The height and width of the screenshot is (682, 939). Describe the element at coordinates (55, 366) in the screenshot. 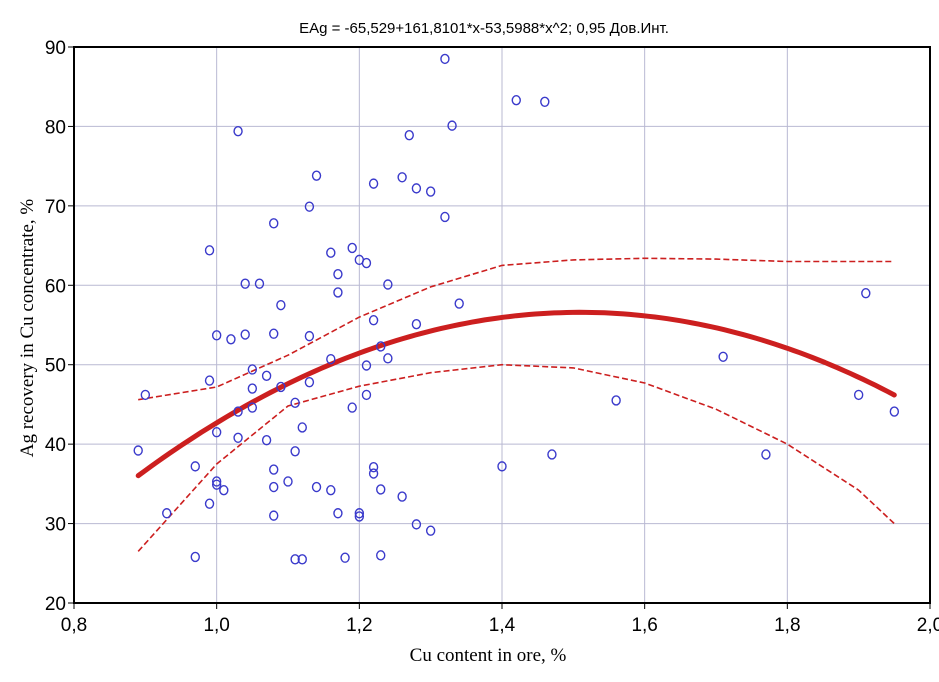

I see `y-tick-label: 50` at that location.